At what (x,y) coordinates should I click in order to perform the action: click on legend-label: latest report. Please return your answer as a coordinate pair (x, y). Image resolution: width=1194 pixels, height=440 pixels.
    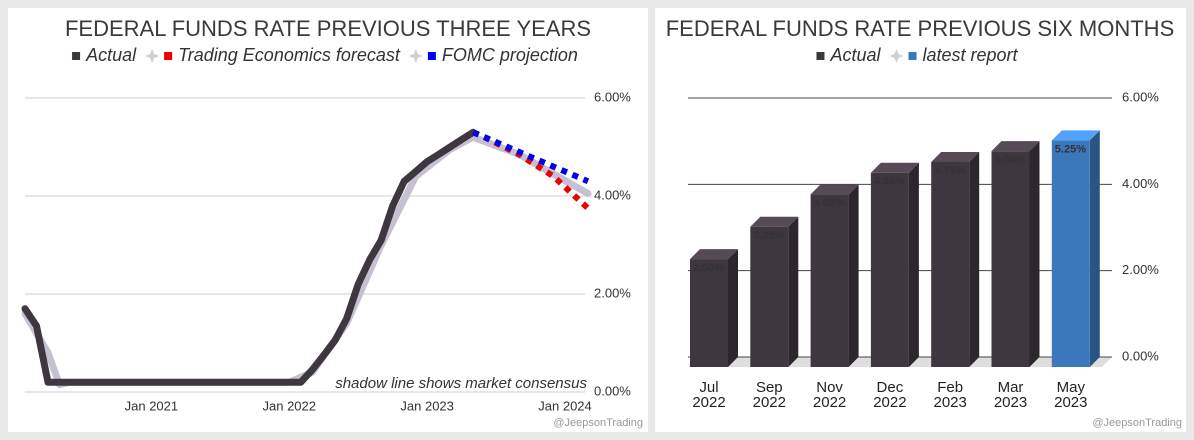
    Looking at the image, I should click on (970, 55).